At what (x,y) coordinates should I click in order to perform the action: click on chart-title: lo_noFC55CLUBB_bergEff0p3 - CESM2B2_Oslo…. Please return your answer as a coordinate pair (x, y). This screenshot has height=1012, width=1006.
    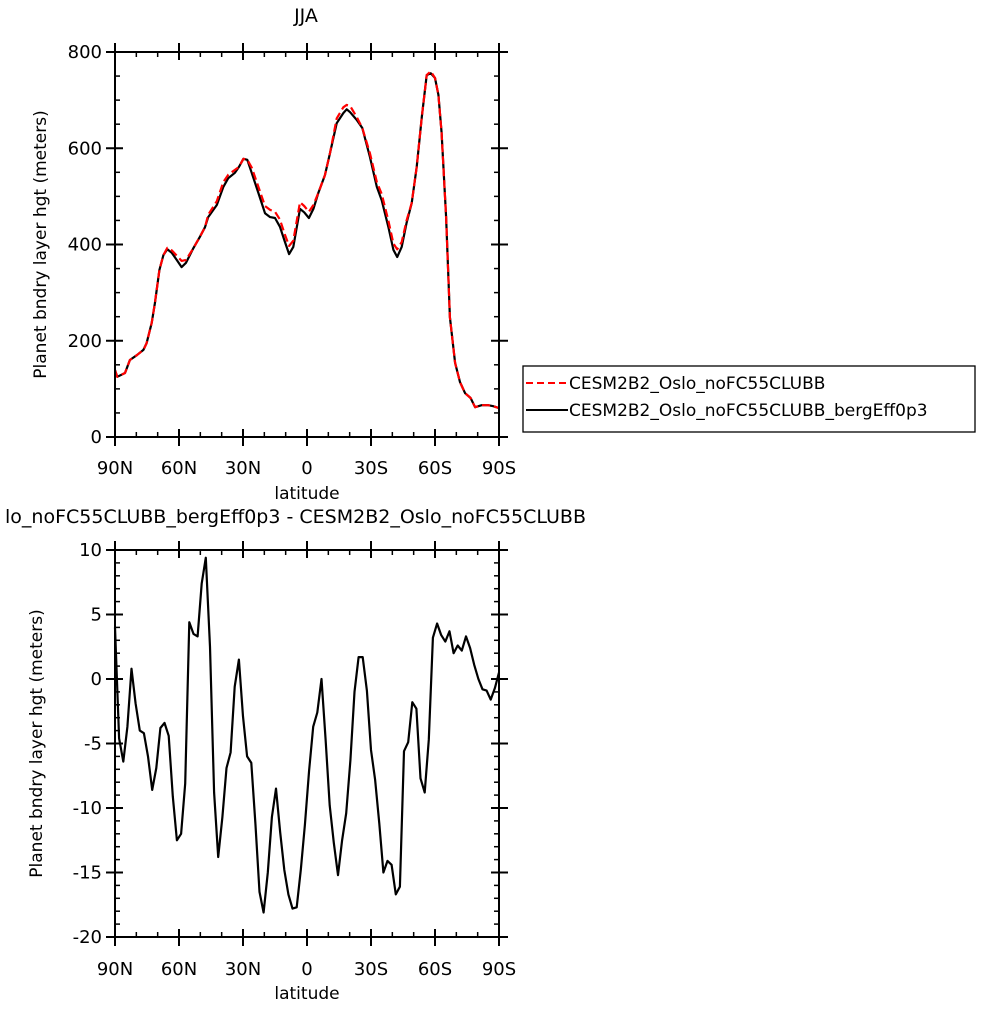
    Looking at the image, I should click on (295, 517).